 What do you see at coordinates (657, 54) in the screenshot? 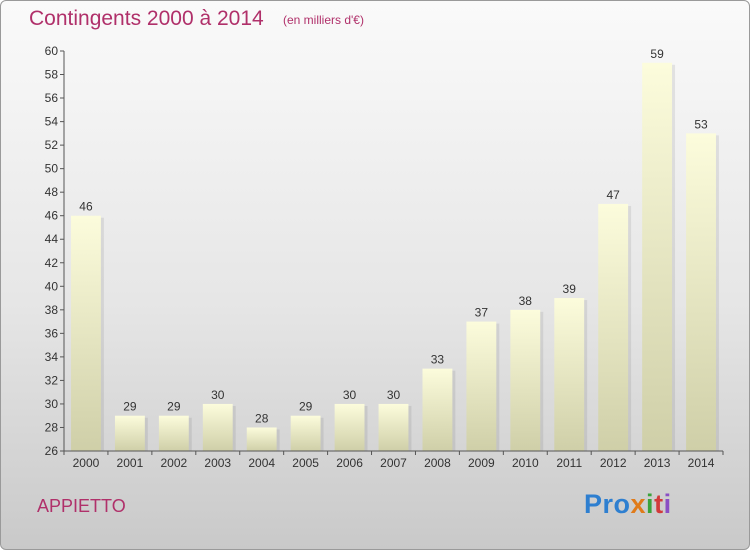
I see `data-label: 59` at bounding box center [657, 54].